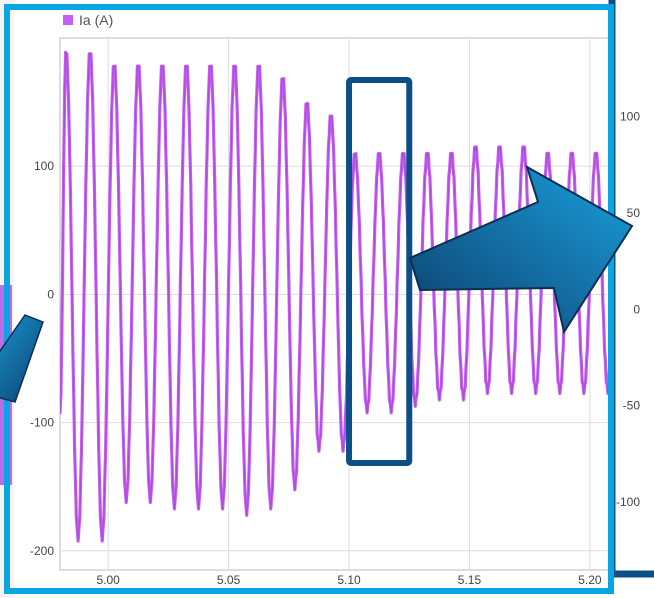 This screenshot has height=598, width=654. Describe the element at coordinates (632, 406) in the screenshot. I see `zoom-panel-y-tick-label: -50` at that location.